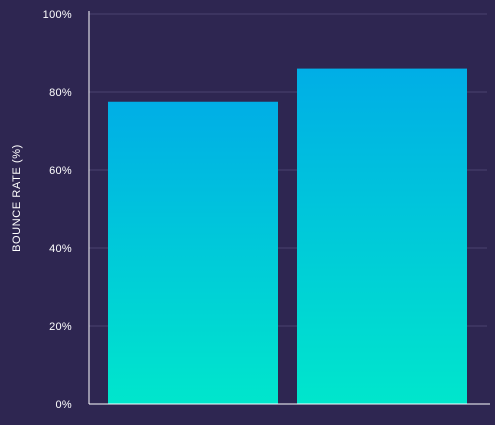  I want to click on y-axis-title: BOUNCE RATE (%), so click(17, 198).